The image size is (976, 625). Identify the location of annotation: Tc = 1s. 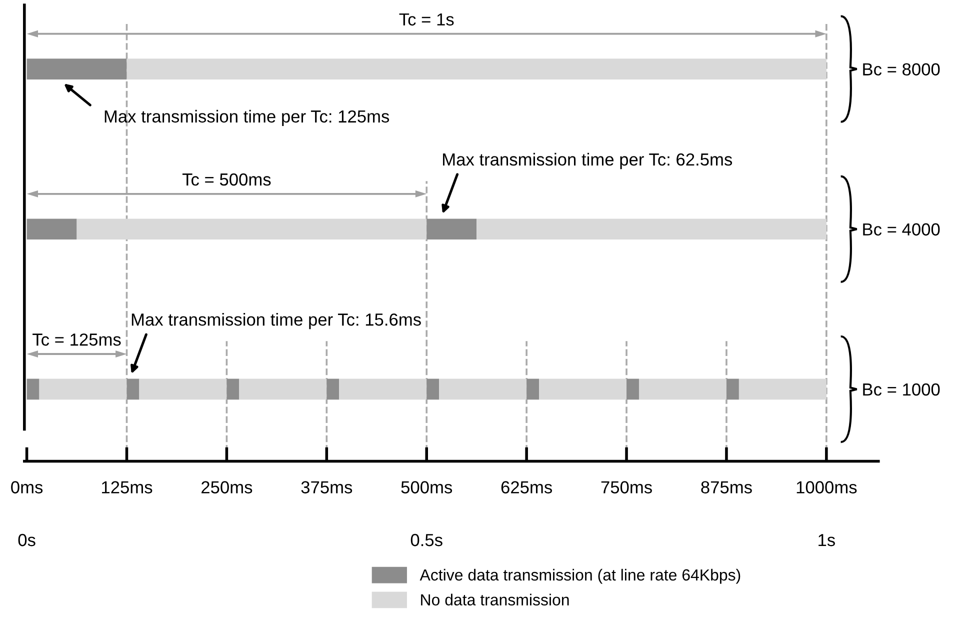
(426, 19).